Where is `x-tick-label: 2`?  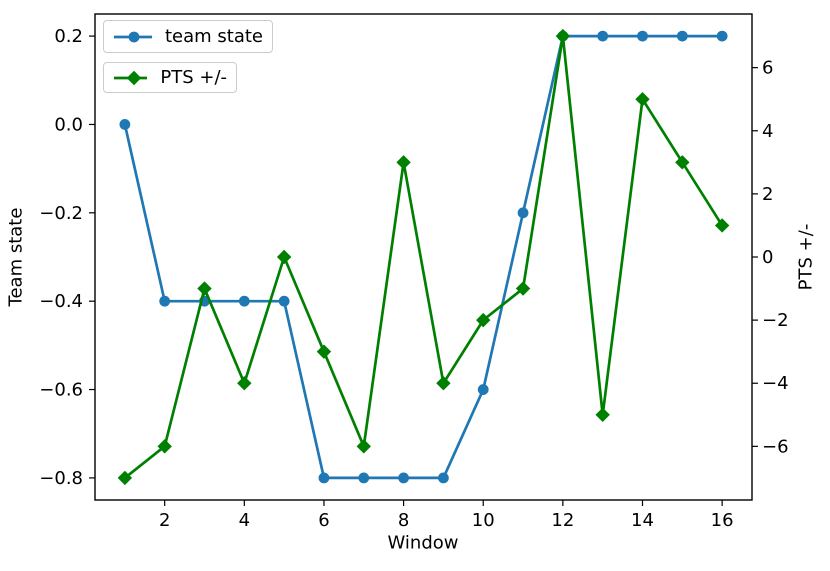 x-tick-label: 2 is located at coordinates (164, 520).